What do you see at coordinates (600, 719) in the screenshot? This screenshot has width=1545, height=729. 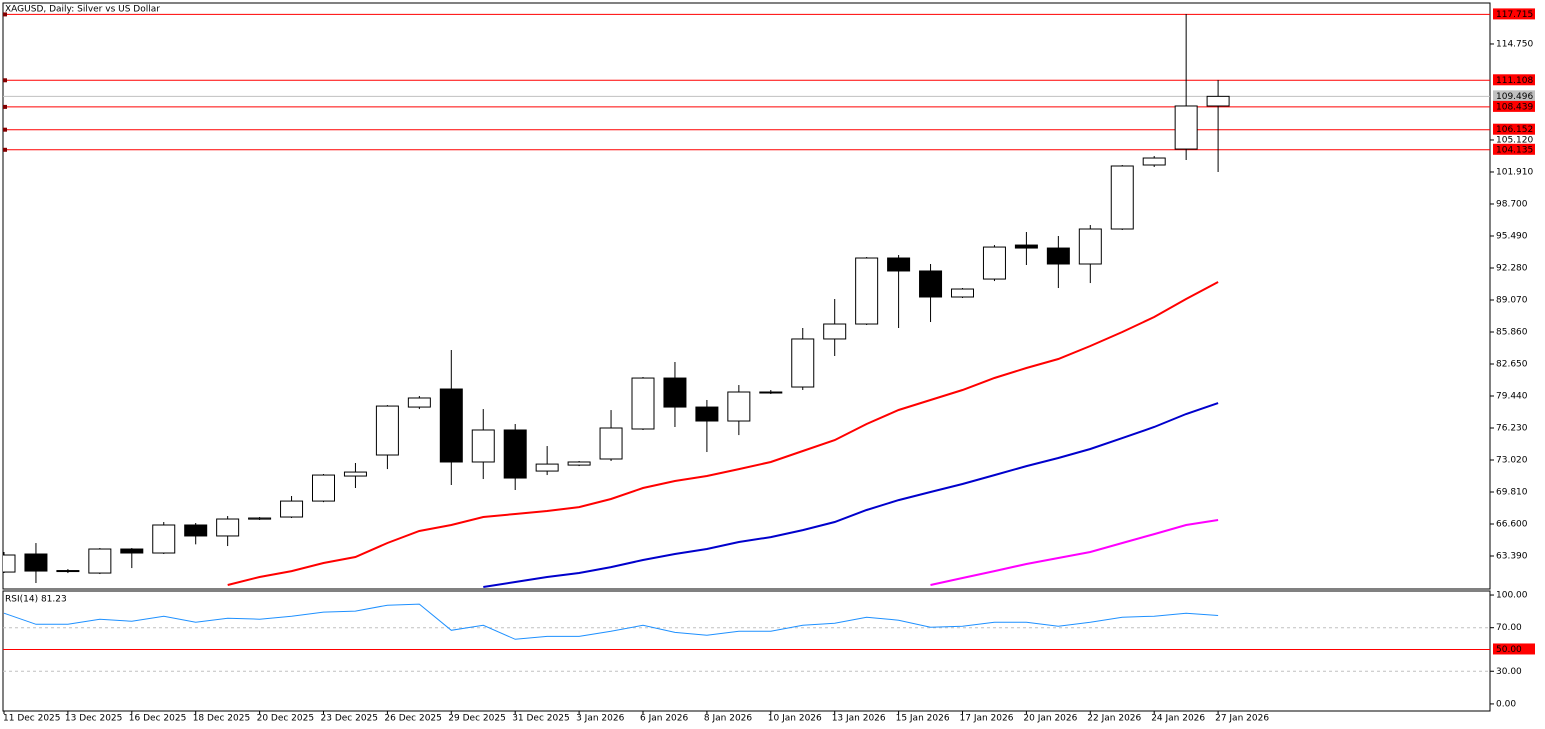 I see `x-tick-label: 3 Jan 2026` at bounding box center [600, 719].